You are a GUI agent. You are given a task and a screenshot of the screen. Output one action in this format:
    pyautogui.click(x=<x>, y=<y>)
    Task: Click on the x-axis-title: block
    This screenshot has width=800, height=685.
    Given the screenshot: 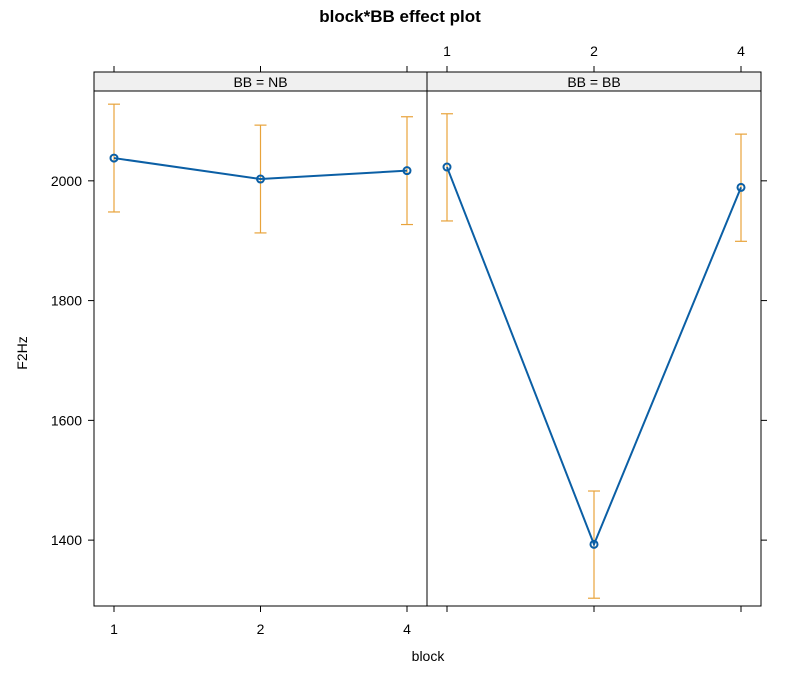 What is the action you would take?
    pyautogui.click(x=429, y=656)
    